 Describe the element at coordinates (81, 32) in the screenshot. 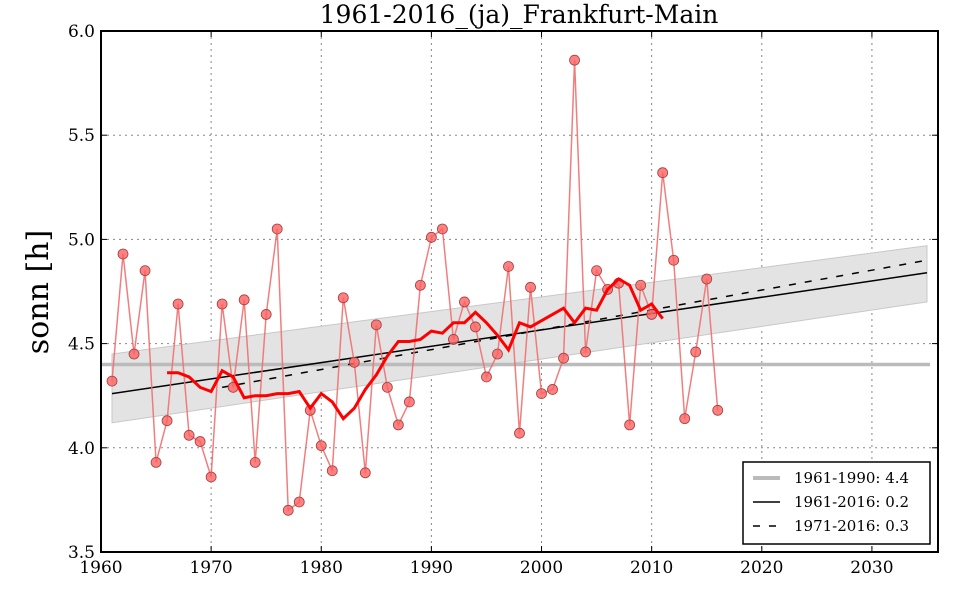

I see `y-tick-label: 6.0` at that location.